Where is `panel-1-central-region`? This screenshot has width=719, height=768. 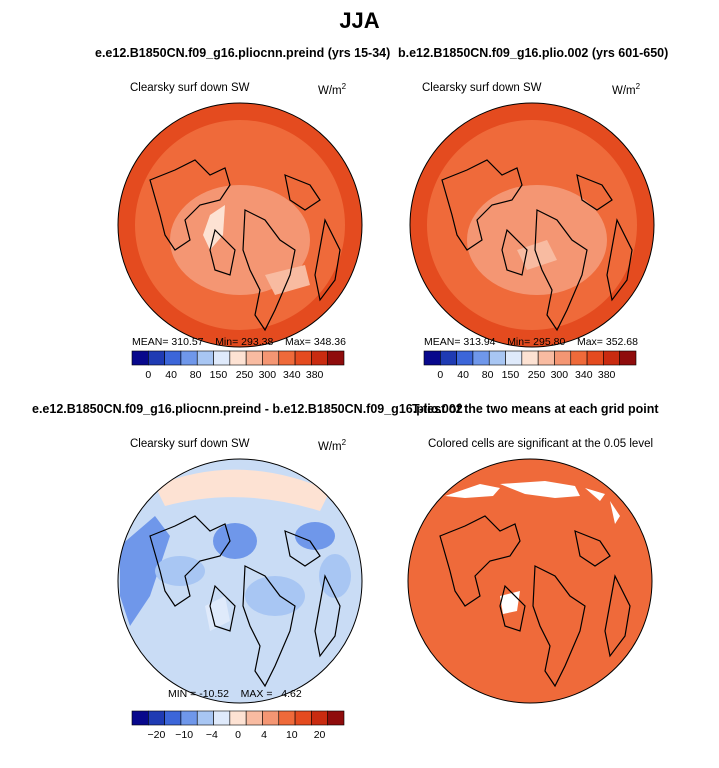
panel-1-central-region is located at coordinates (240, 240).